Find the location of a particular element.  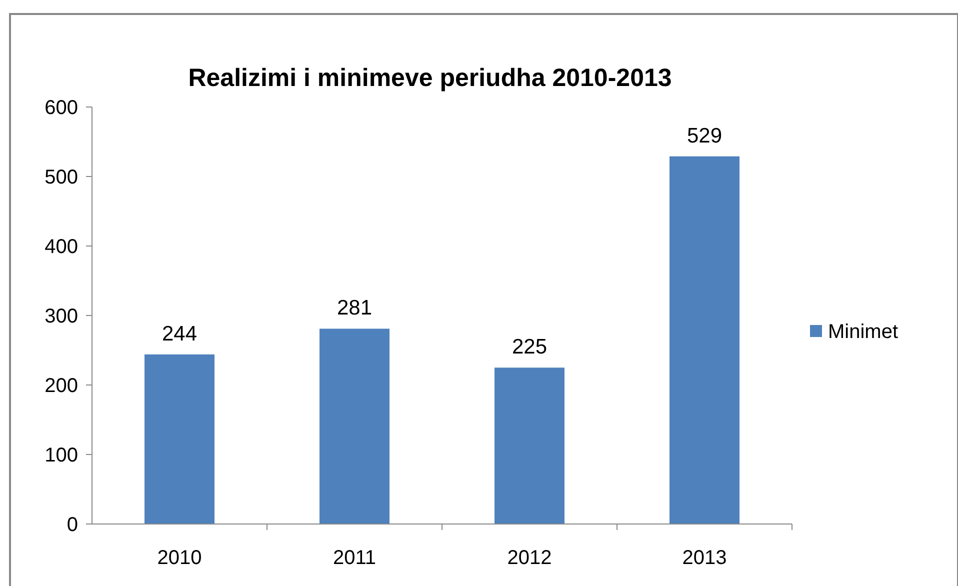

y-tick-label: 100 is located at coordinates (61, 455).